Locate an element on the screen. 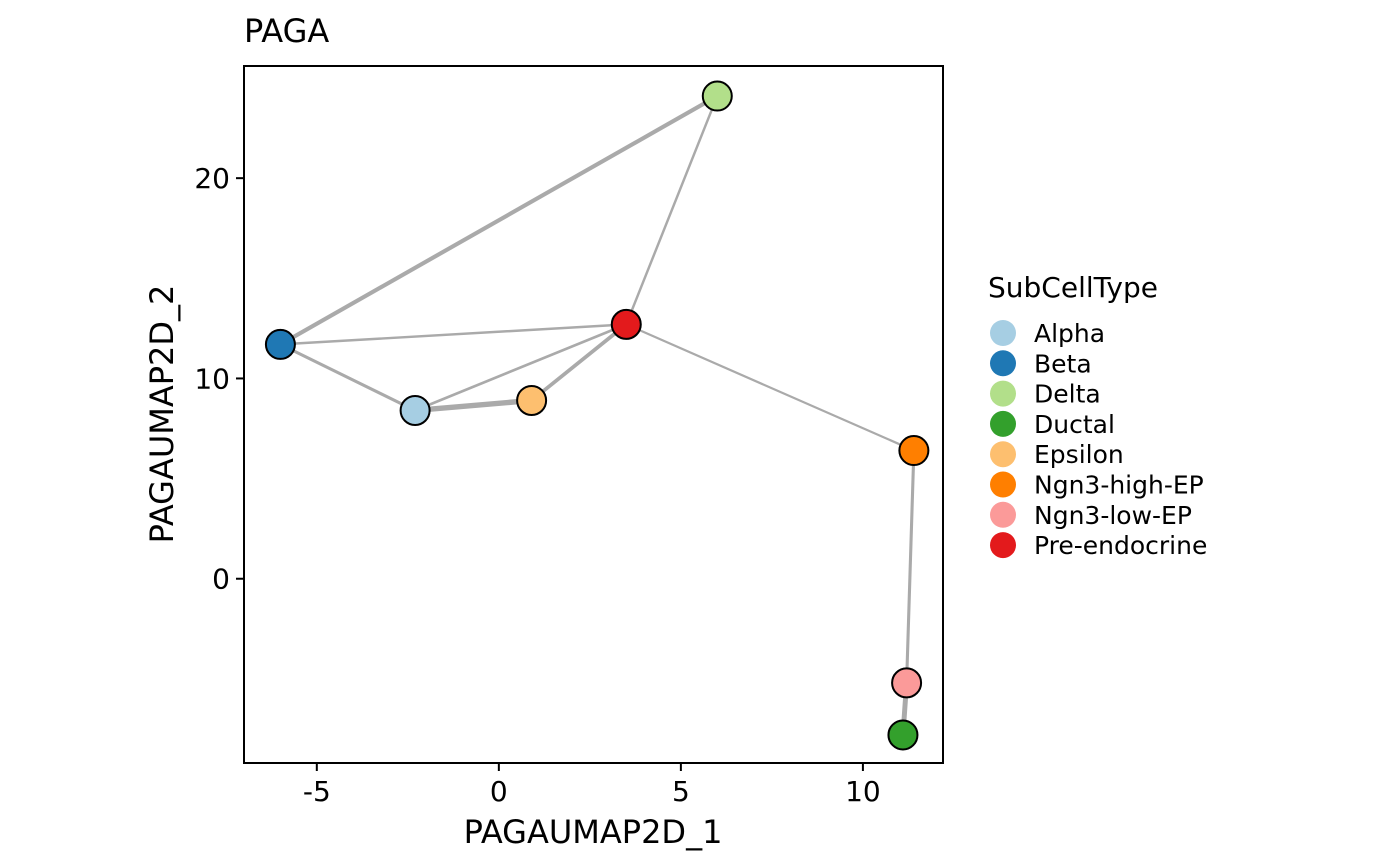 This screenshot has height=866, width=1400. legend-label-delta: Delta is located at coordinates (1067, 394).